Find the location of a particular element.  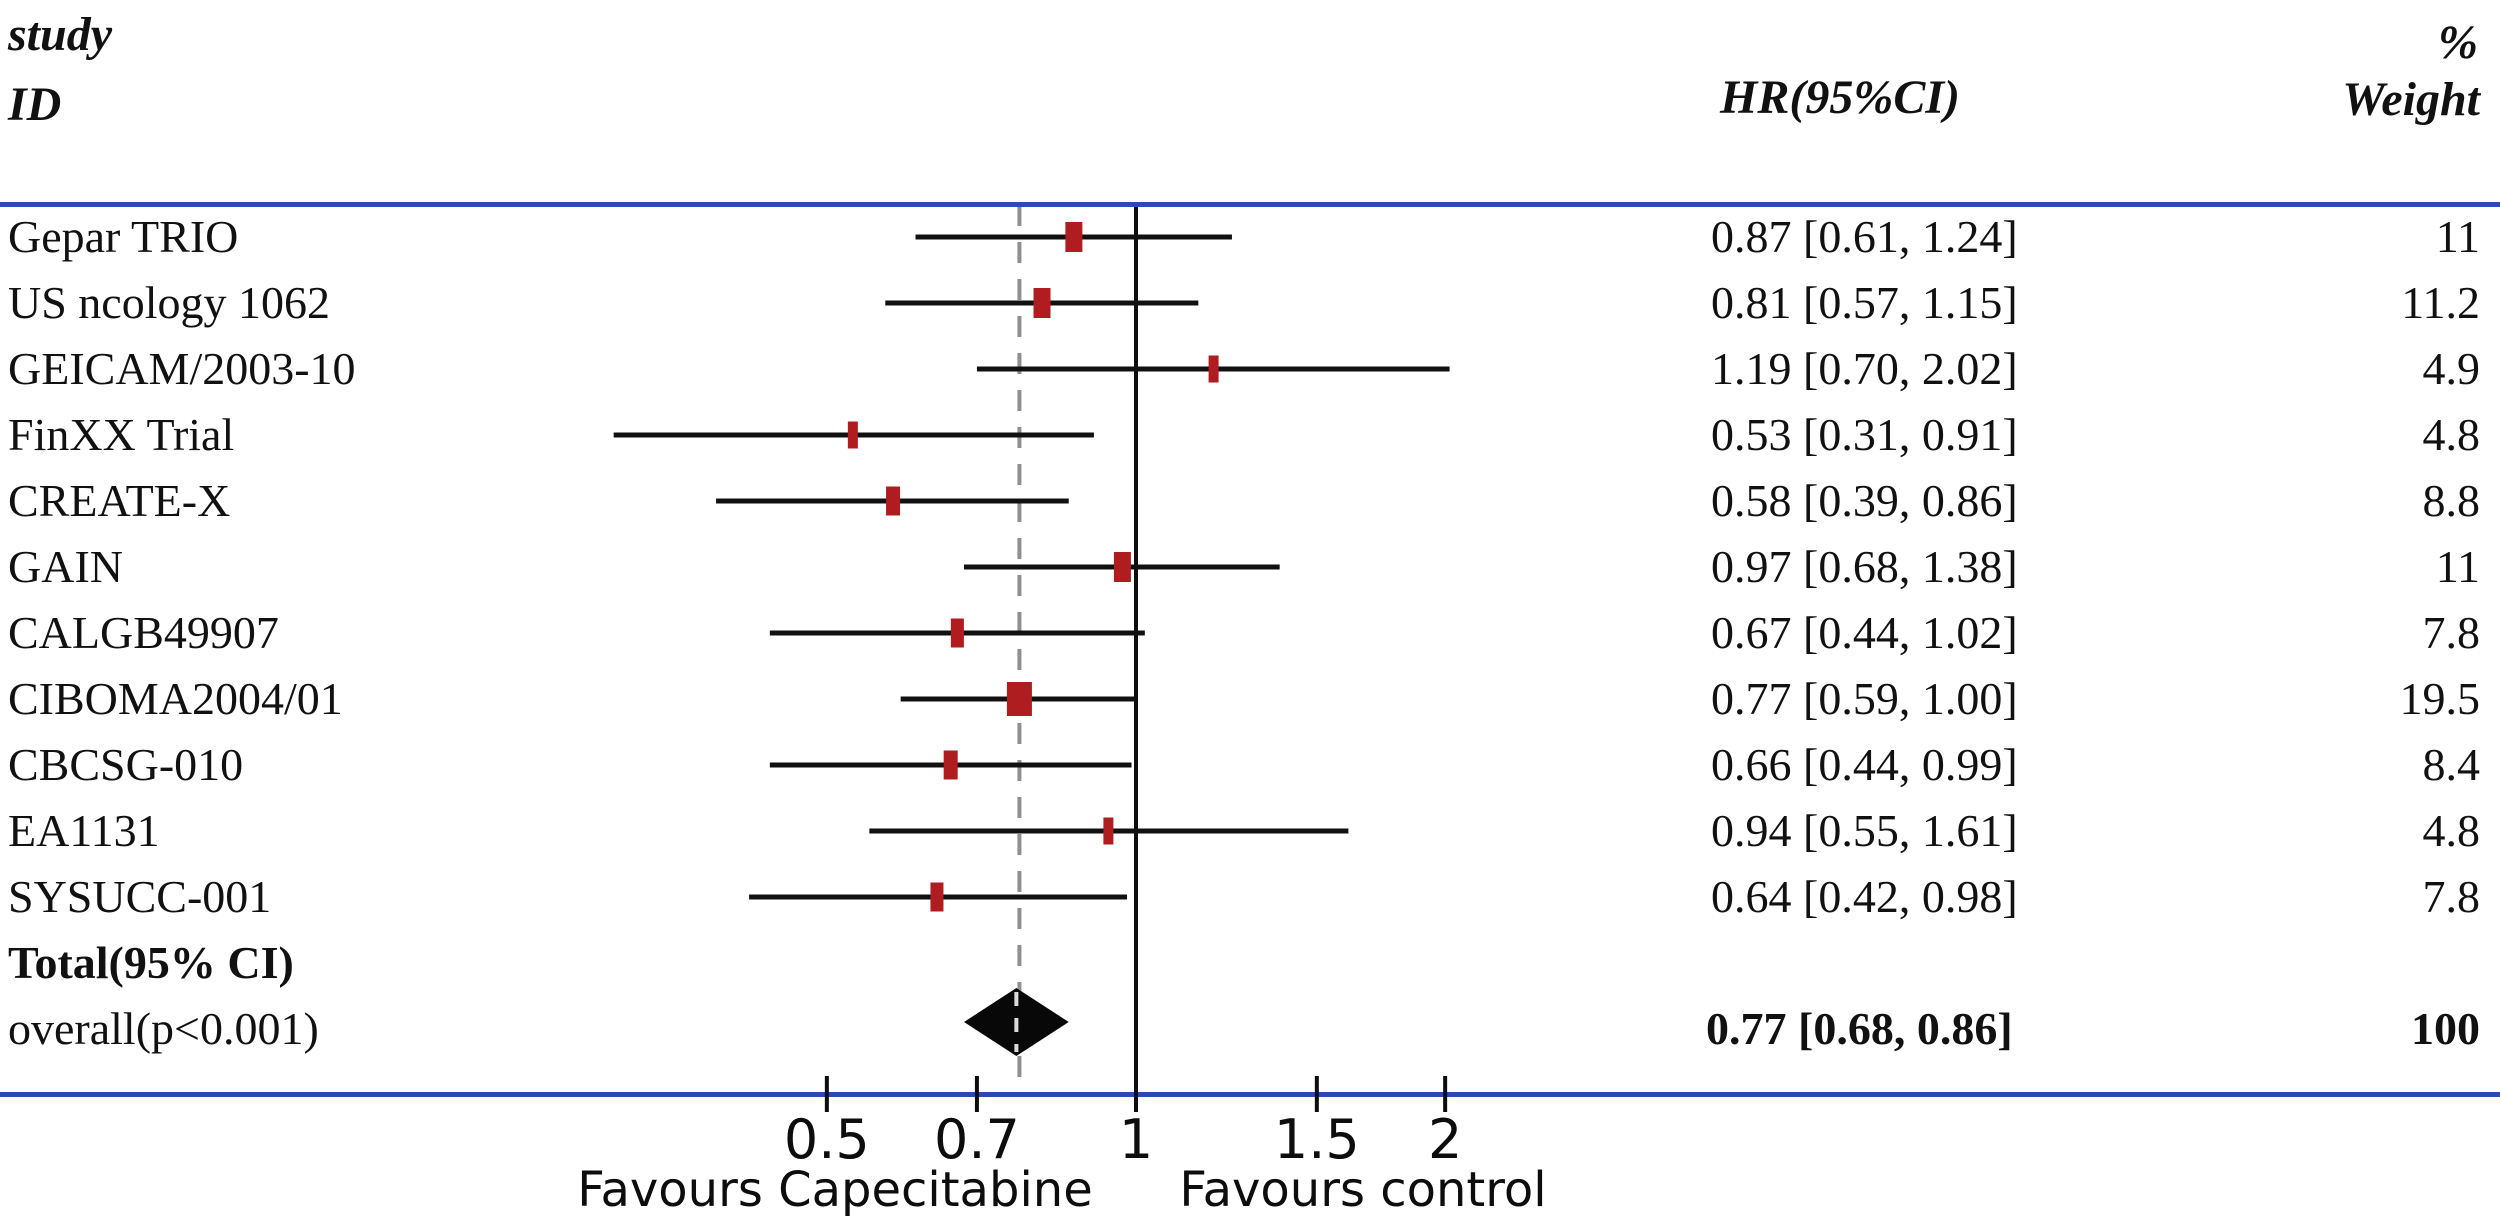

overall-row-label: overall(p<0.001) is located at coordinates (163, 1028).